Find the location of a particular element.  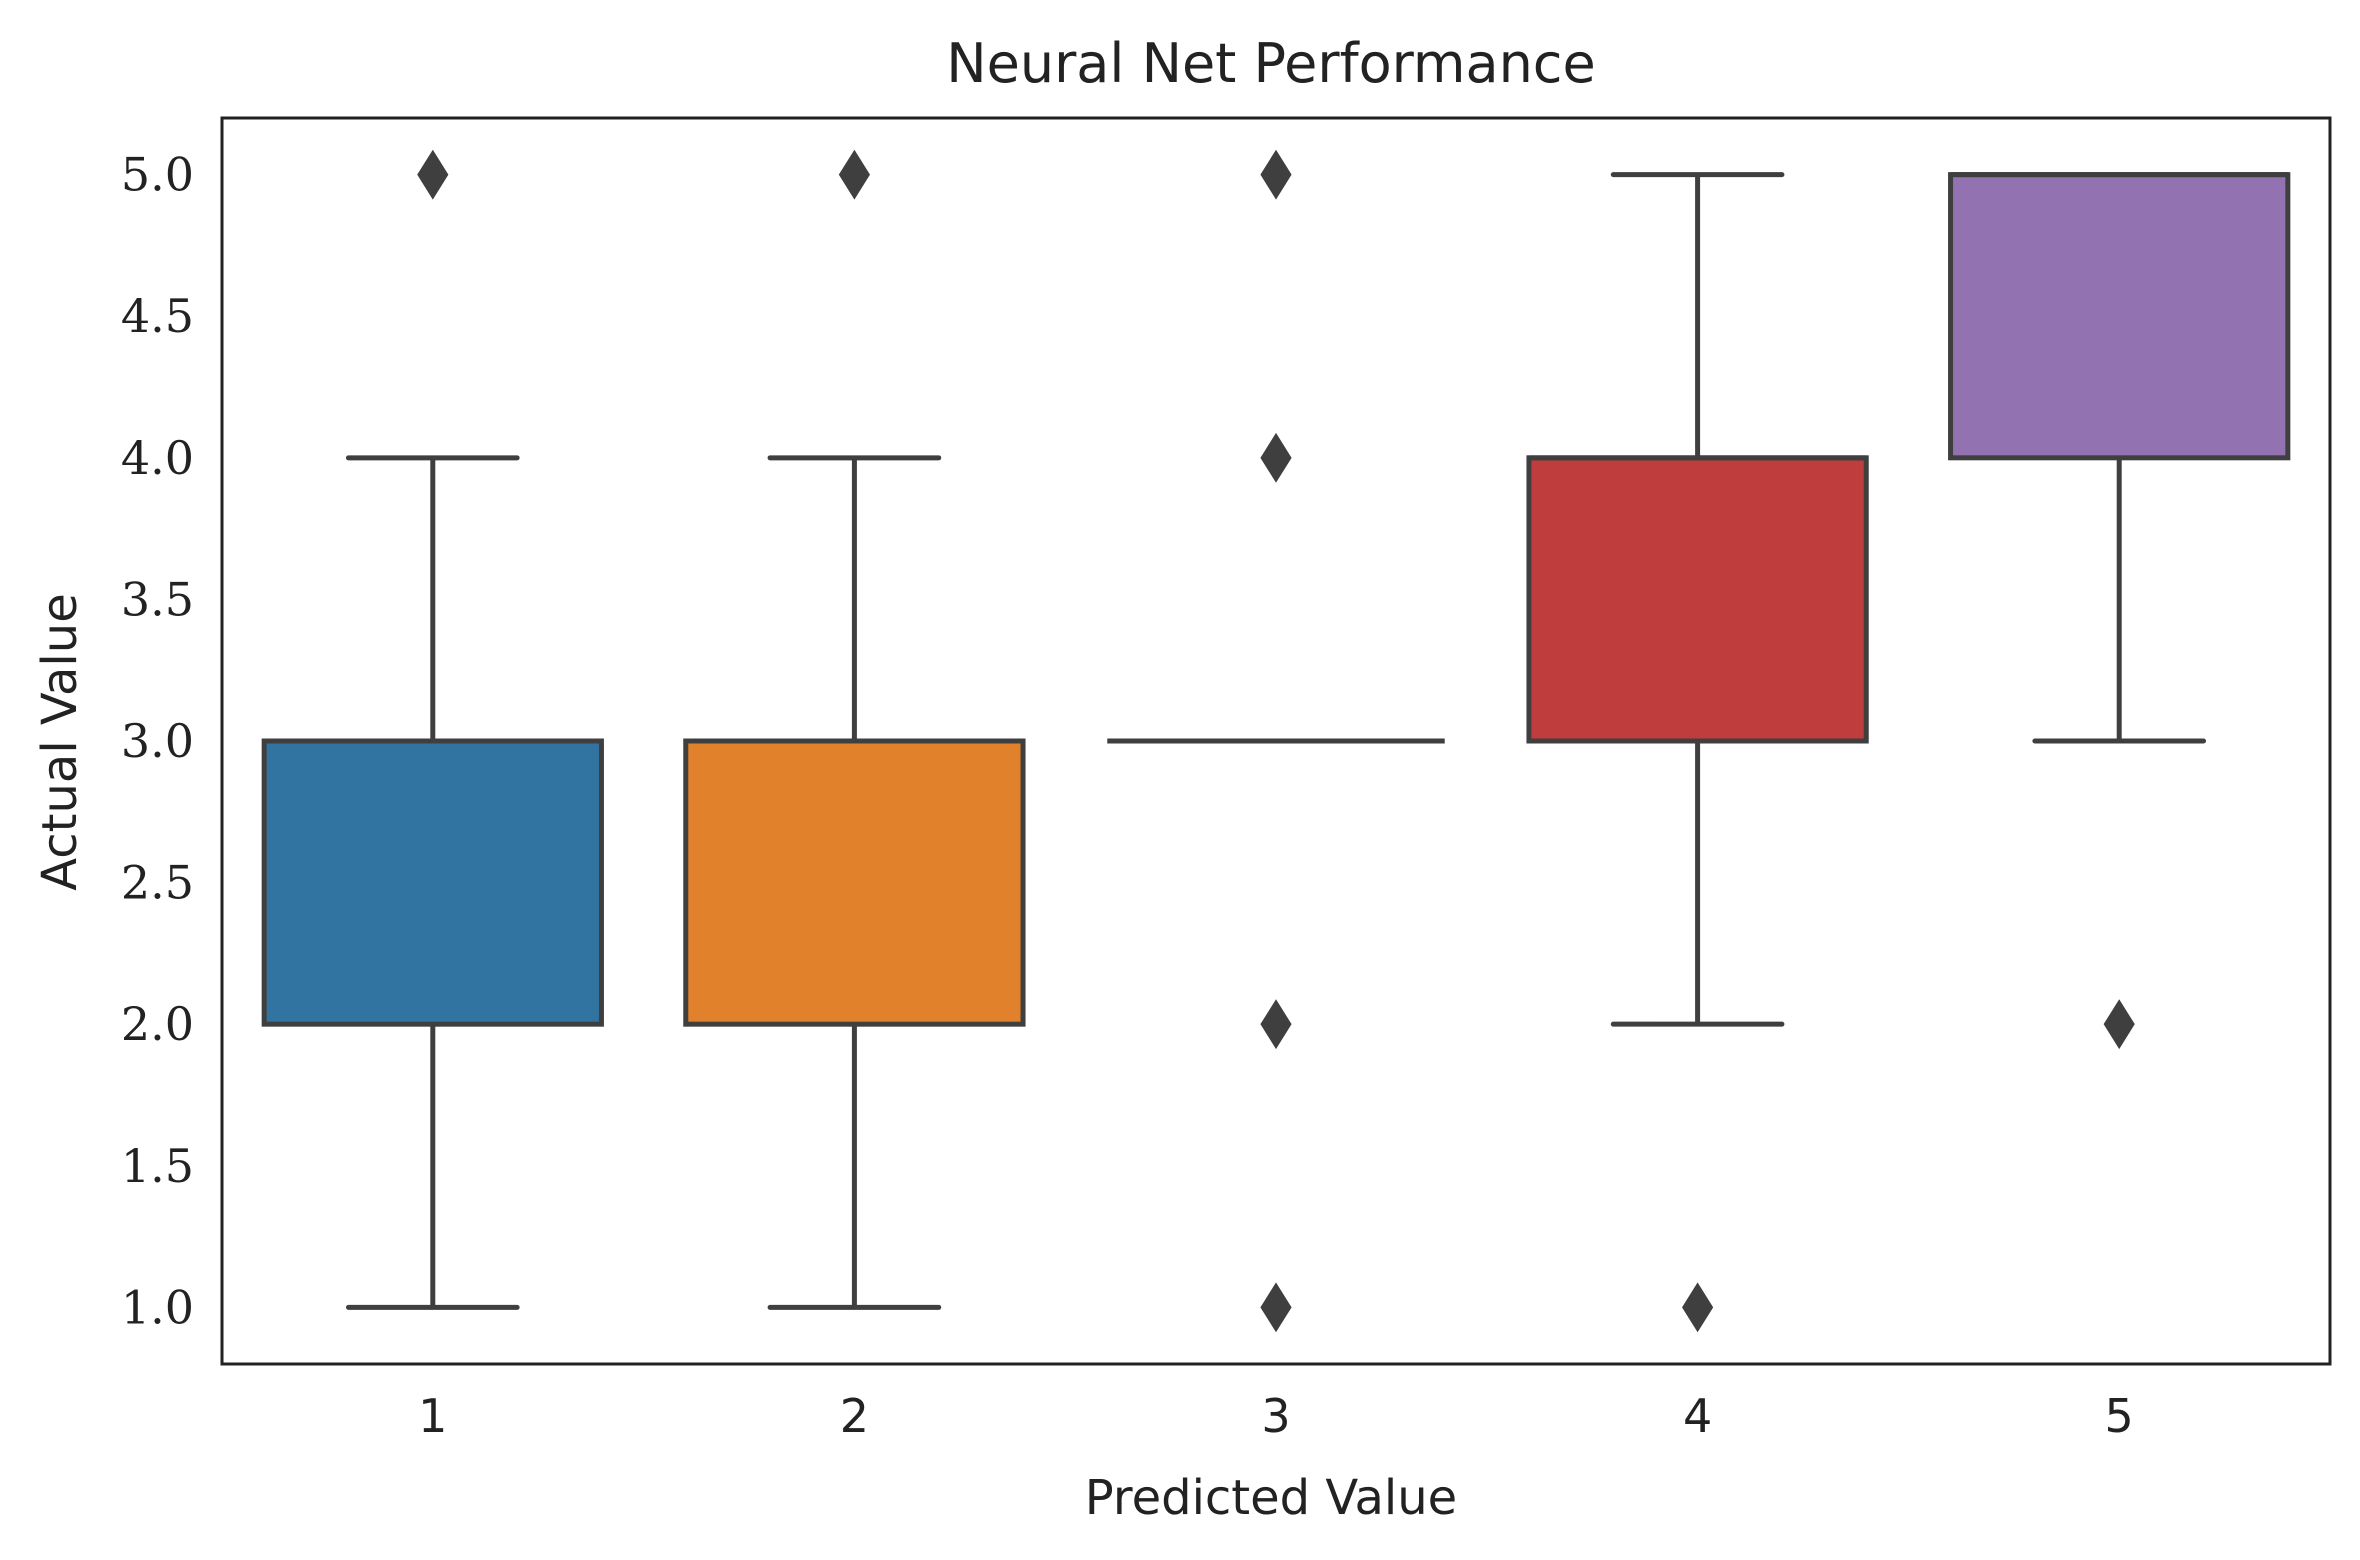

y-tick-label: 2.0 is located at coordinates (157, 1024).